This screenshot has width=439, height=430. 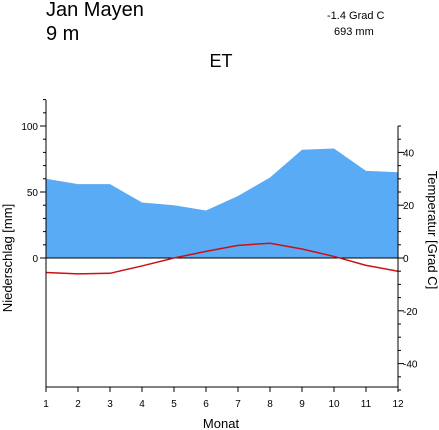 What do you see at coordinates (356, 16) in the screenshot?
I see `mean-temperature: -1.4 Grad C` at bounding box center [356, 16].